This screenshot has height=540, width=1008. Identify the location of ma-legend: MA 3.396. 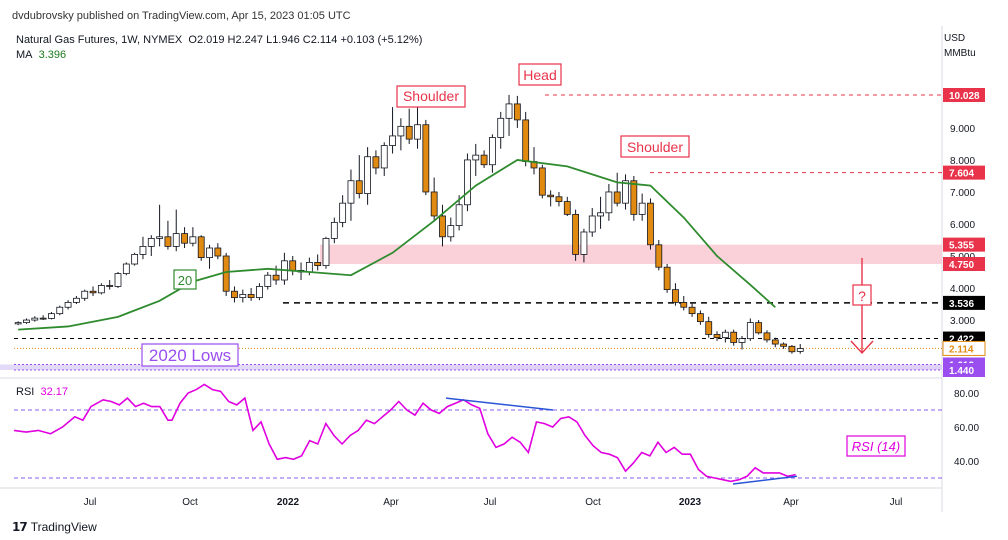
(41, 55).